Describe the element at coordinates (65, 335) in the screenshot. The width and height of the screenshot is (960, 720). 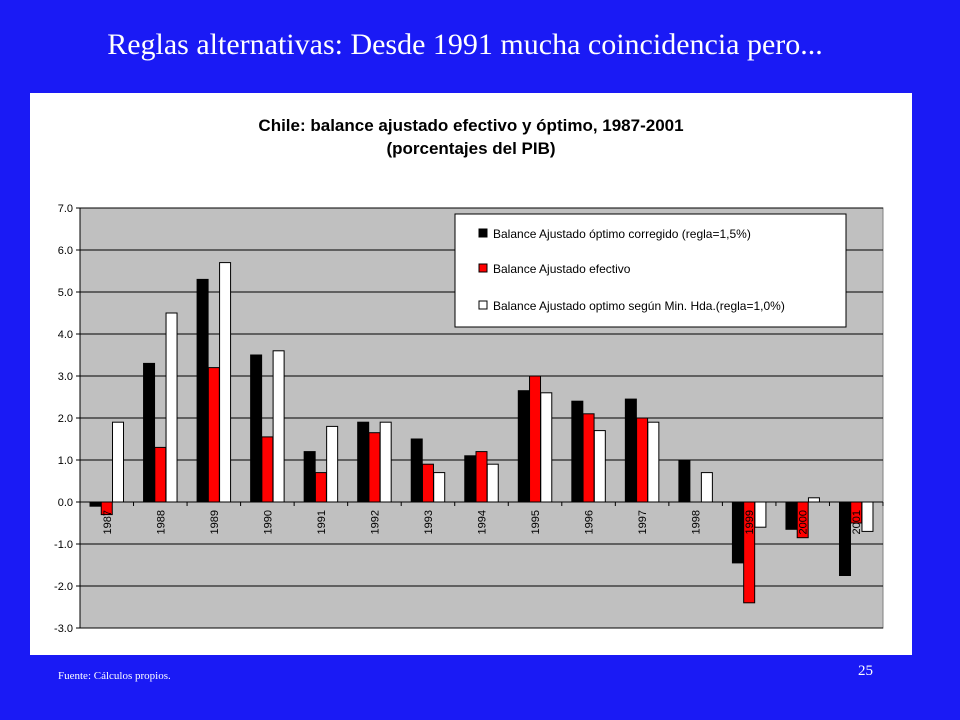
I see `y-tick-label: 4.0` at that location.